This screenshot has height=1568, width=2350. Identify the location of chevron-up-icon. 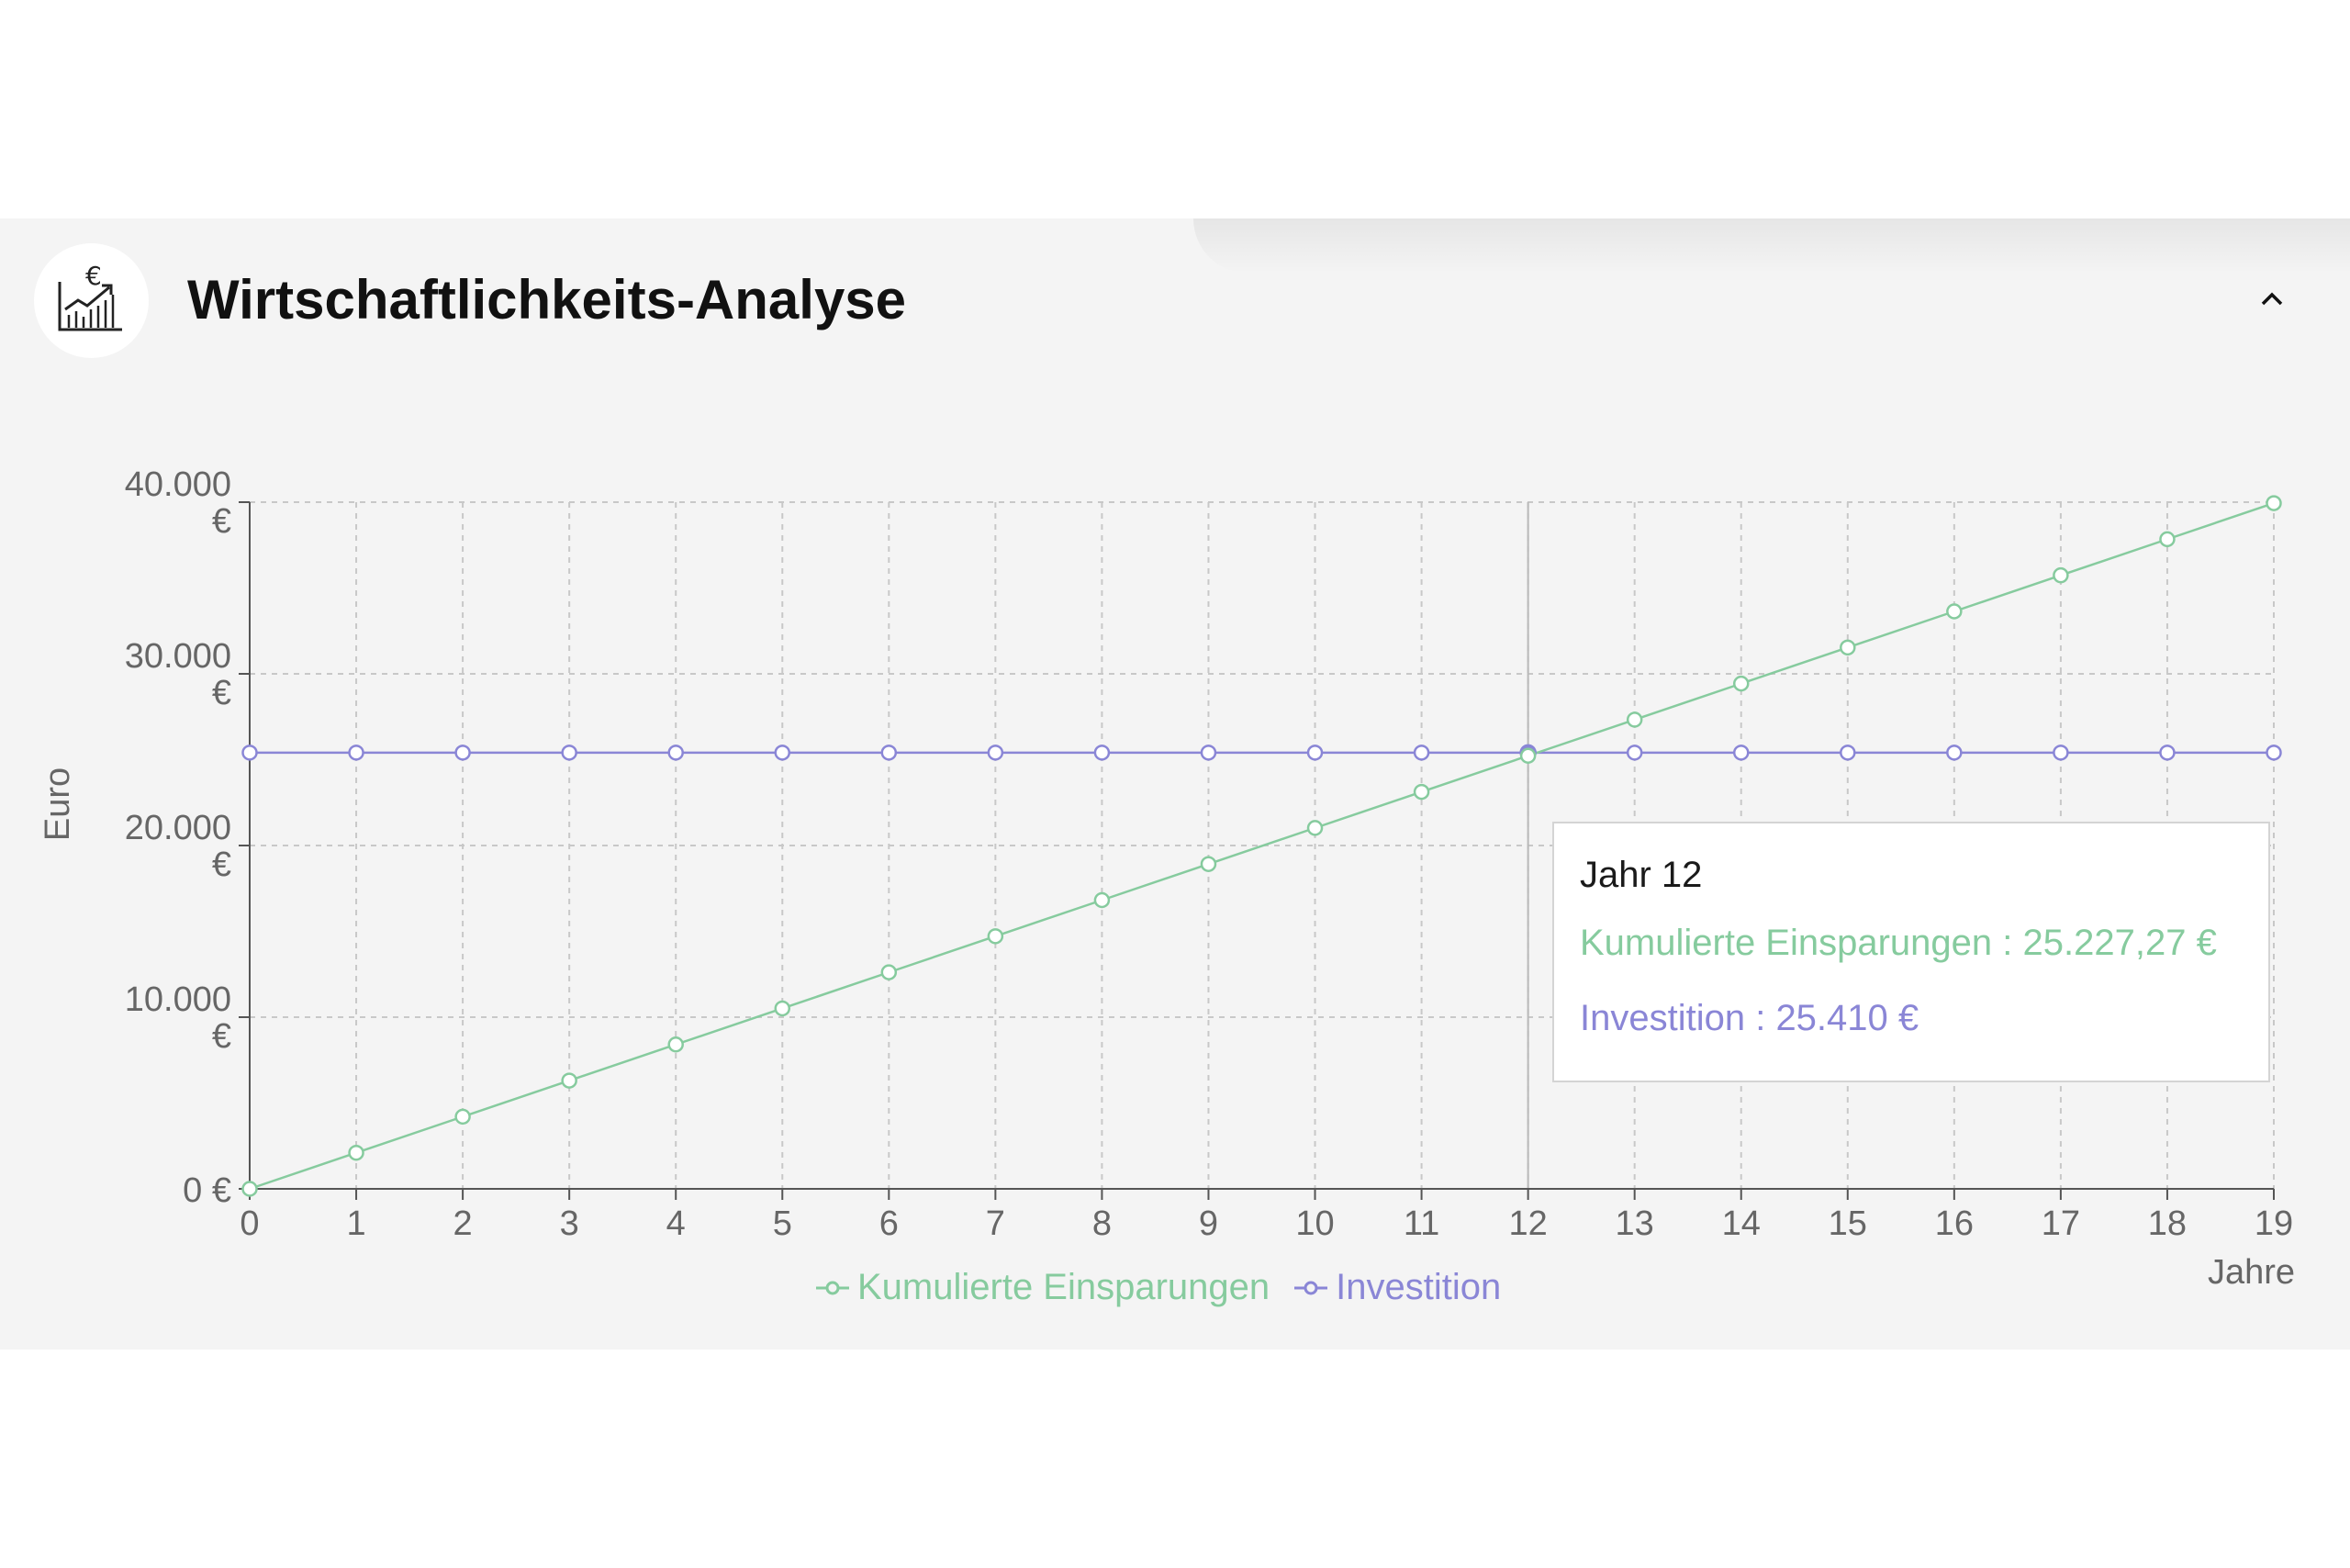
(2272, 299).